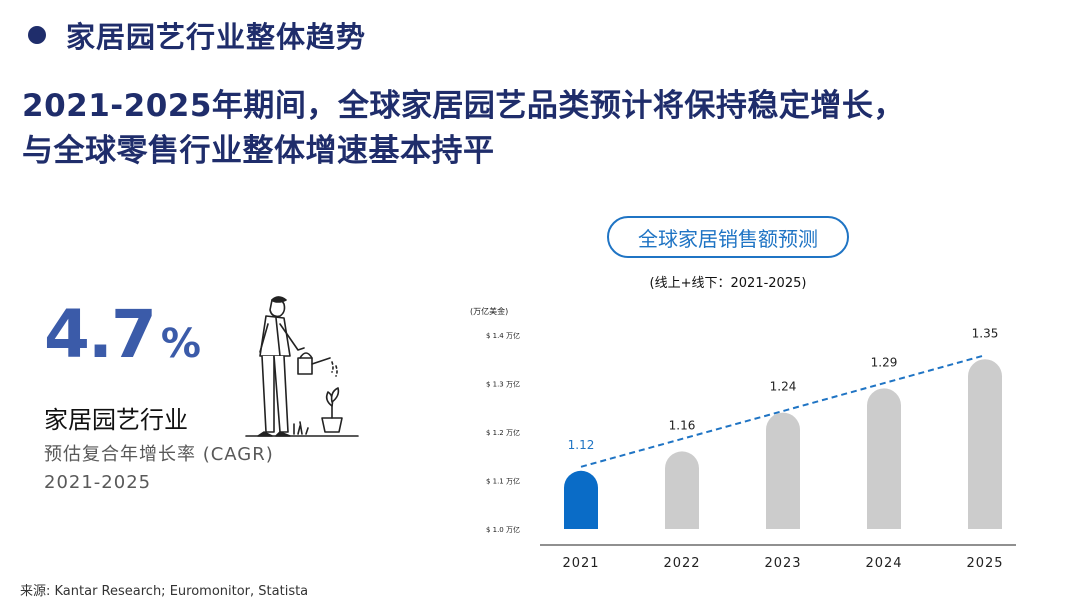 This screenshot has height=608, width=1080. What do you see at coordinates (98, 482) in the screenshot?
I see `stat-years: 2021-2025` at bounding box center [98, 482].